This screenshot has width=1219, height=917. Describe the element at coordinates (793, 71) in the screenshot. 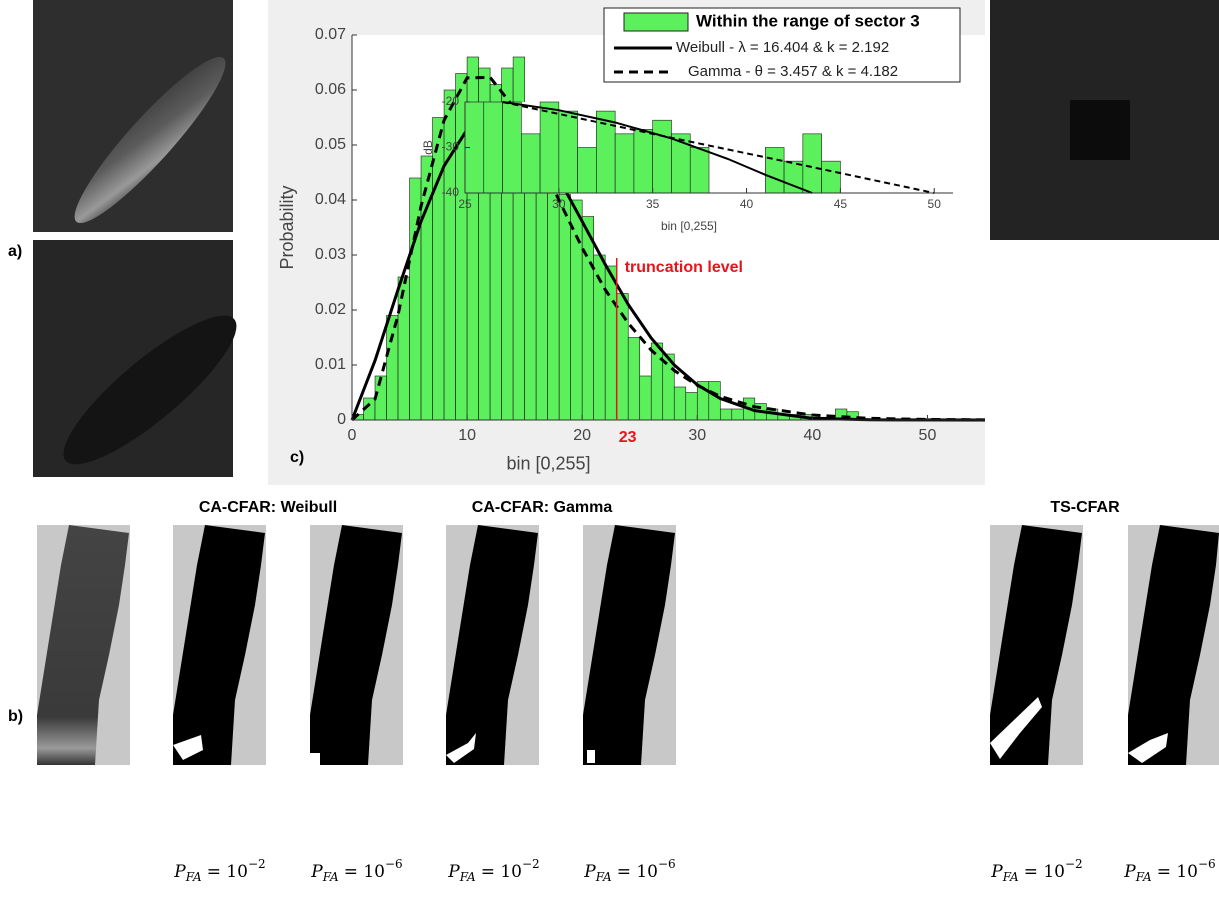

I see `legend-label: Gamma - θ = 3.457 & k = 4.182` at that location.